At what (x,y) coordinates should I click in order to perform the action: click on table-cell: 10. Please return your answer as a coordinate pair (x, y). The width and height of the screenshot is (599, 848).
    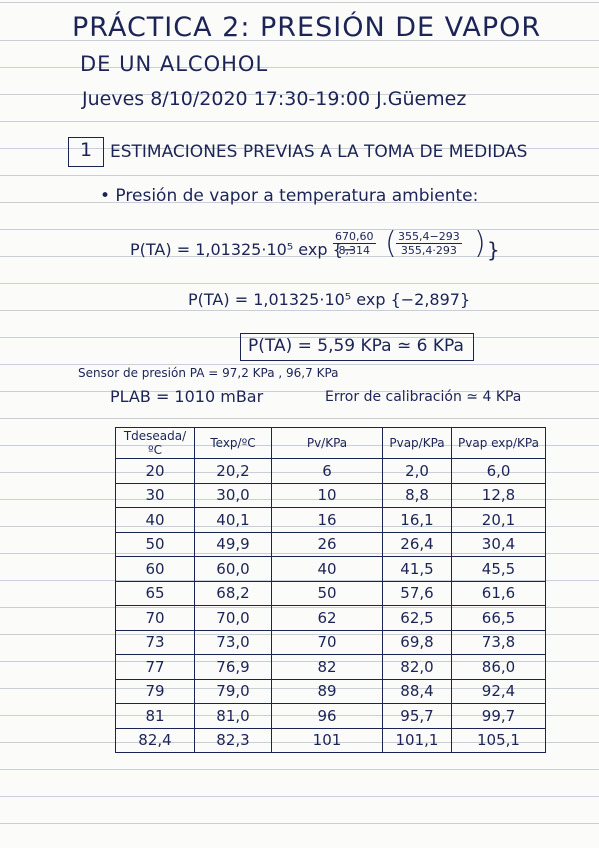
    Looking at the image, I should click on (327, 495).